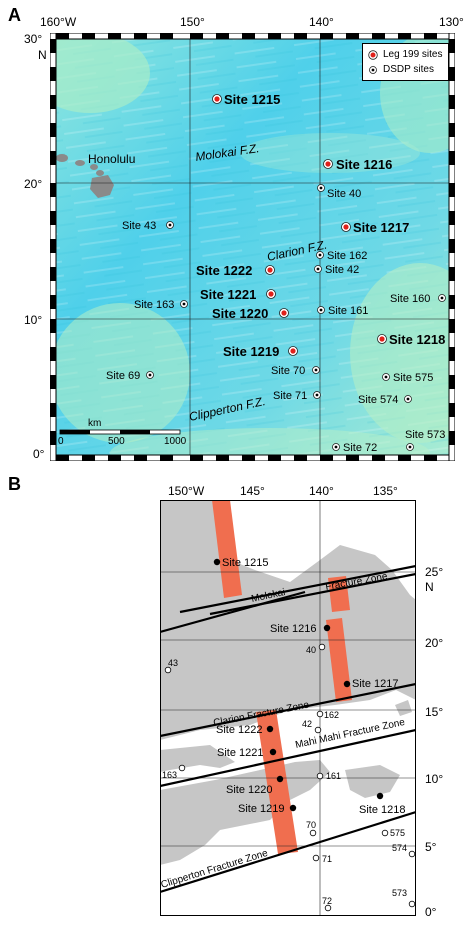  I want to click on panel-b-dsdp-574-label: 574, so click(399, 848).